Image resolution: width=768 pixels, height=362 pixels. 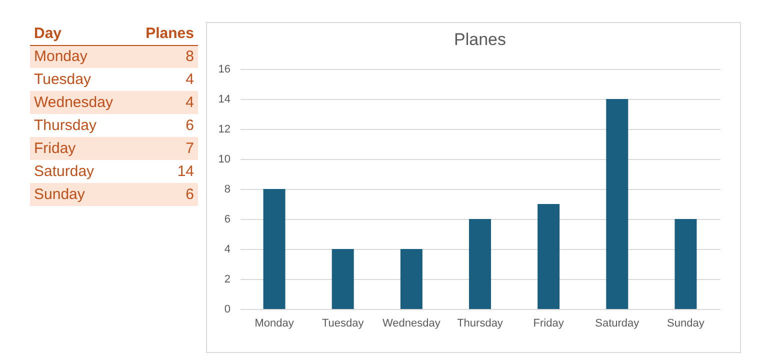 What do you see at coordinates (617, 324) in the screenshot?
I see `x-tick-label: Saturday` at bounding box center [617, 324].